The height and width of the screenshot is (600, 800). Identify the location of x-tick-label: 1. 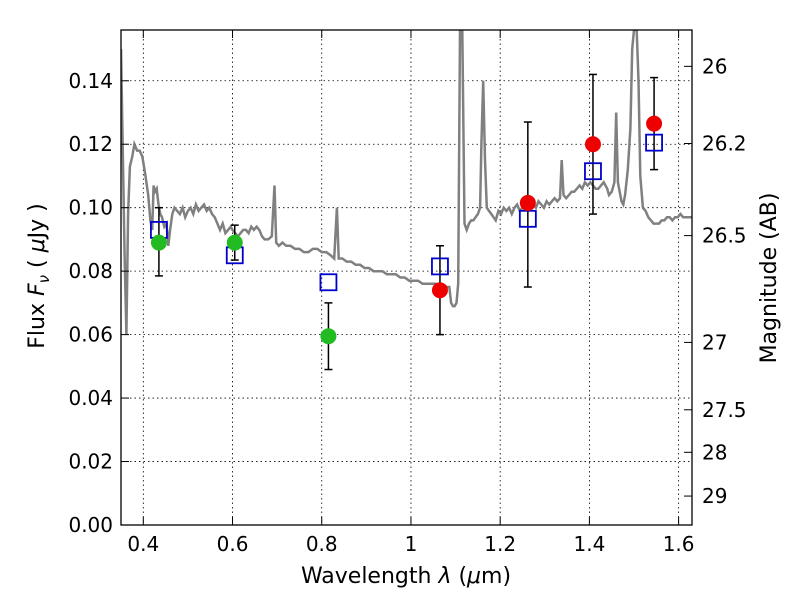
(411, 544).